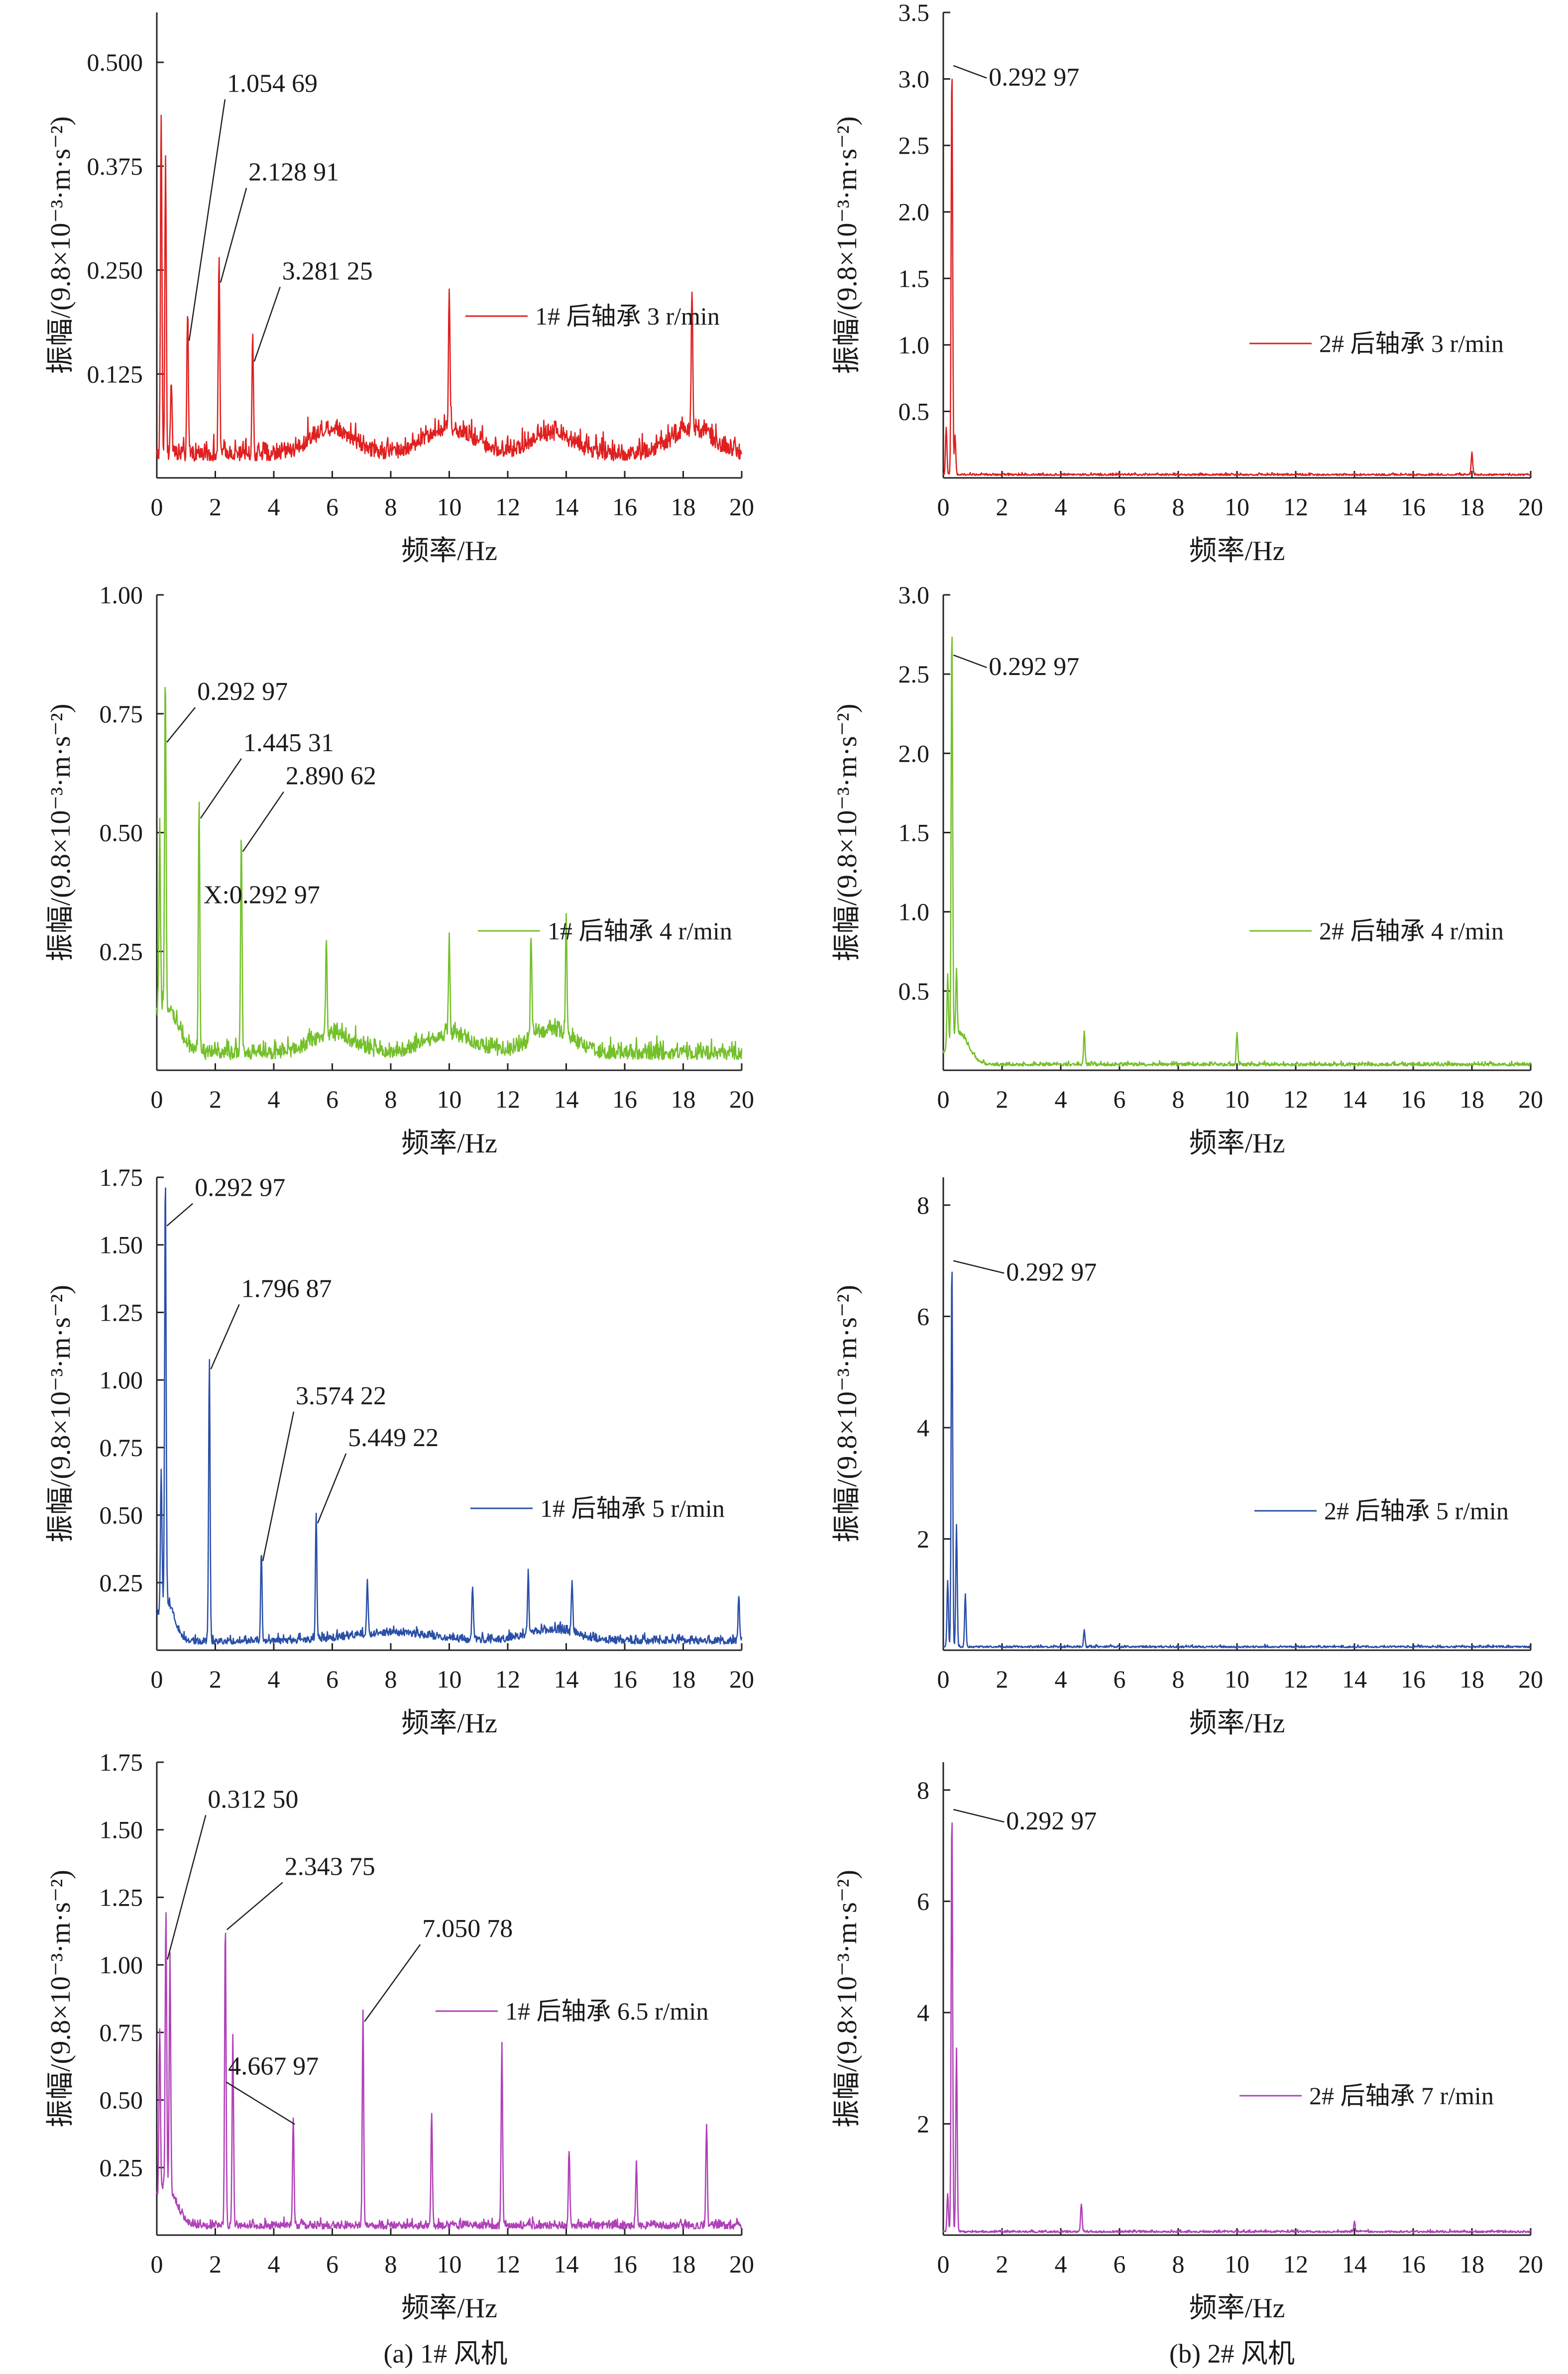  Describe the element at coordinates (914, 13) in the screenshot. I see `y-tick-label: 3.5` at that location.